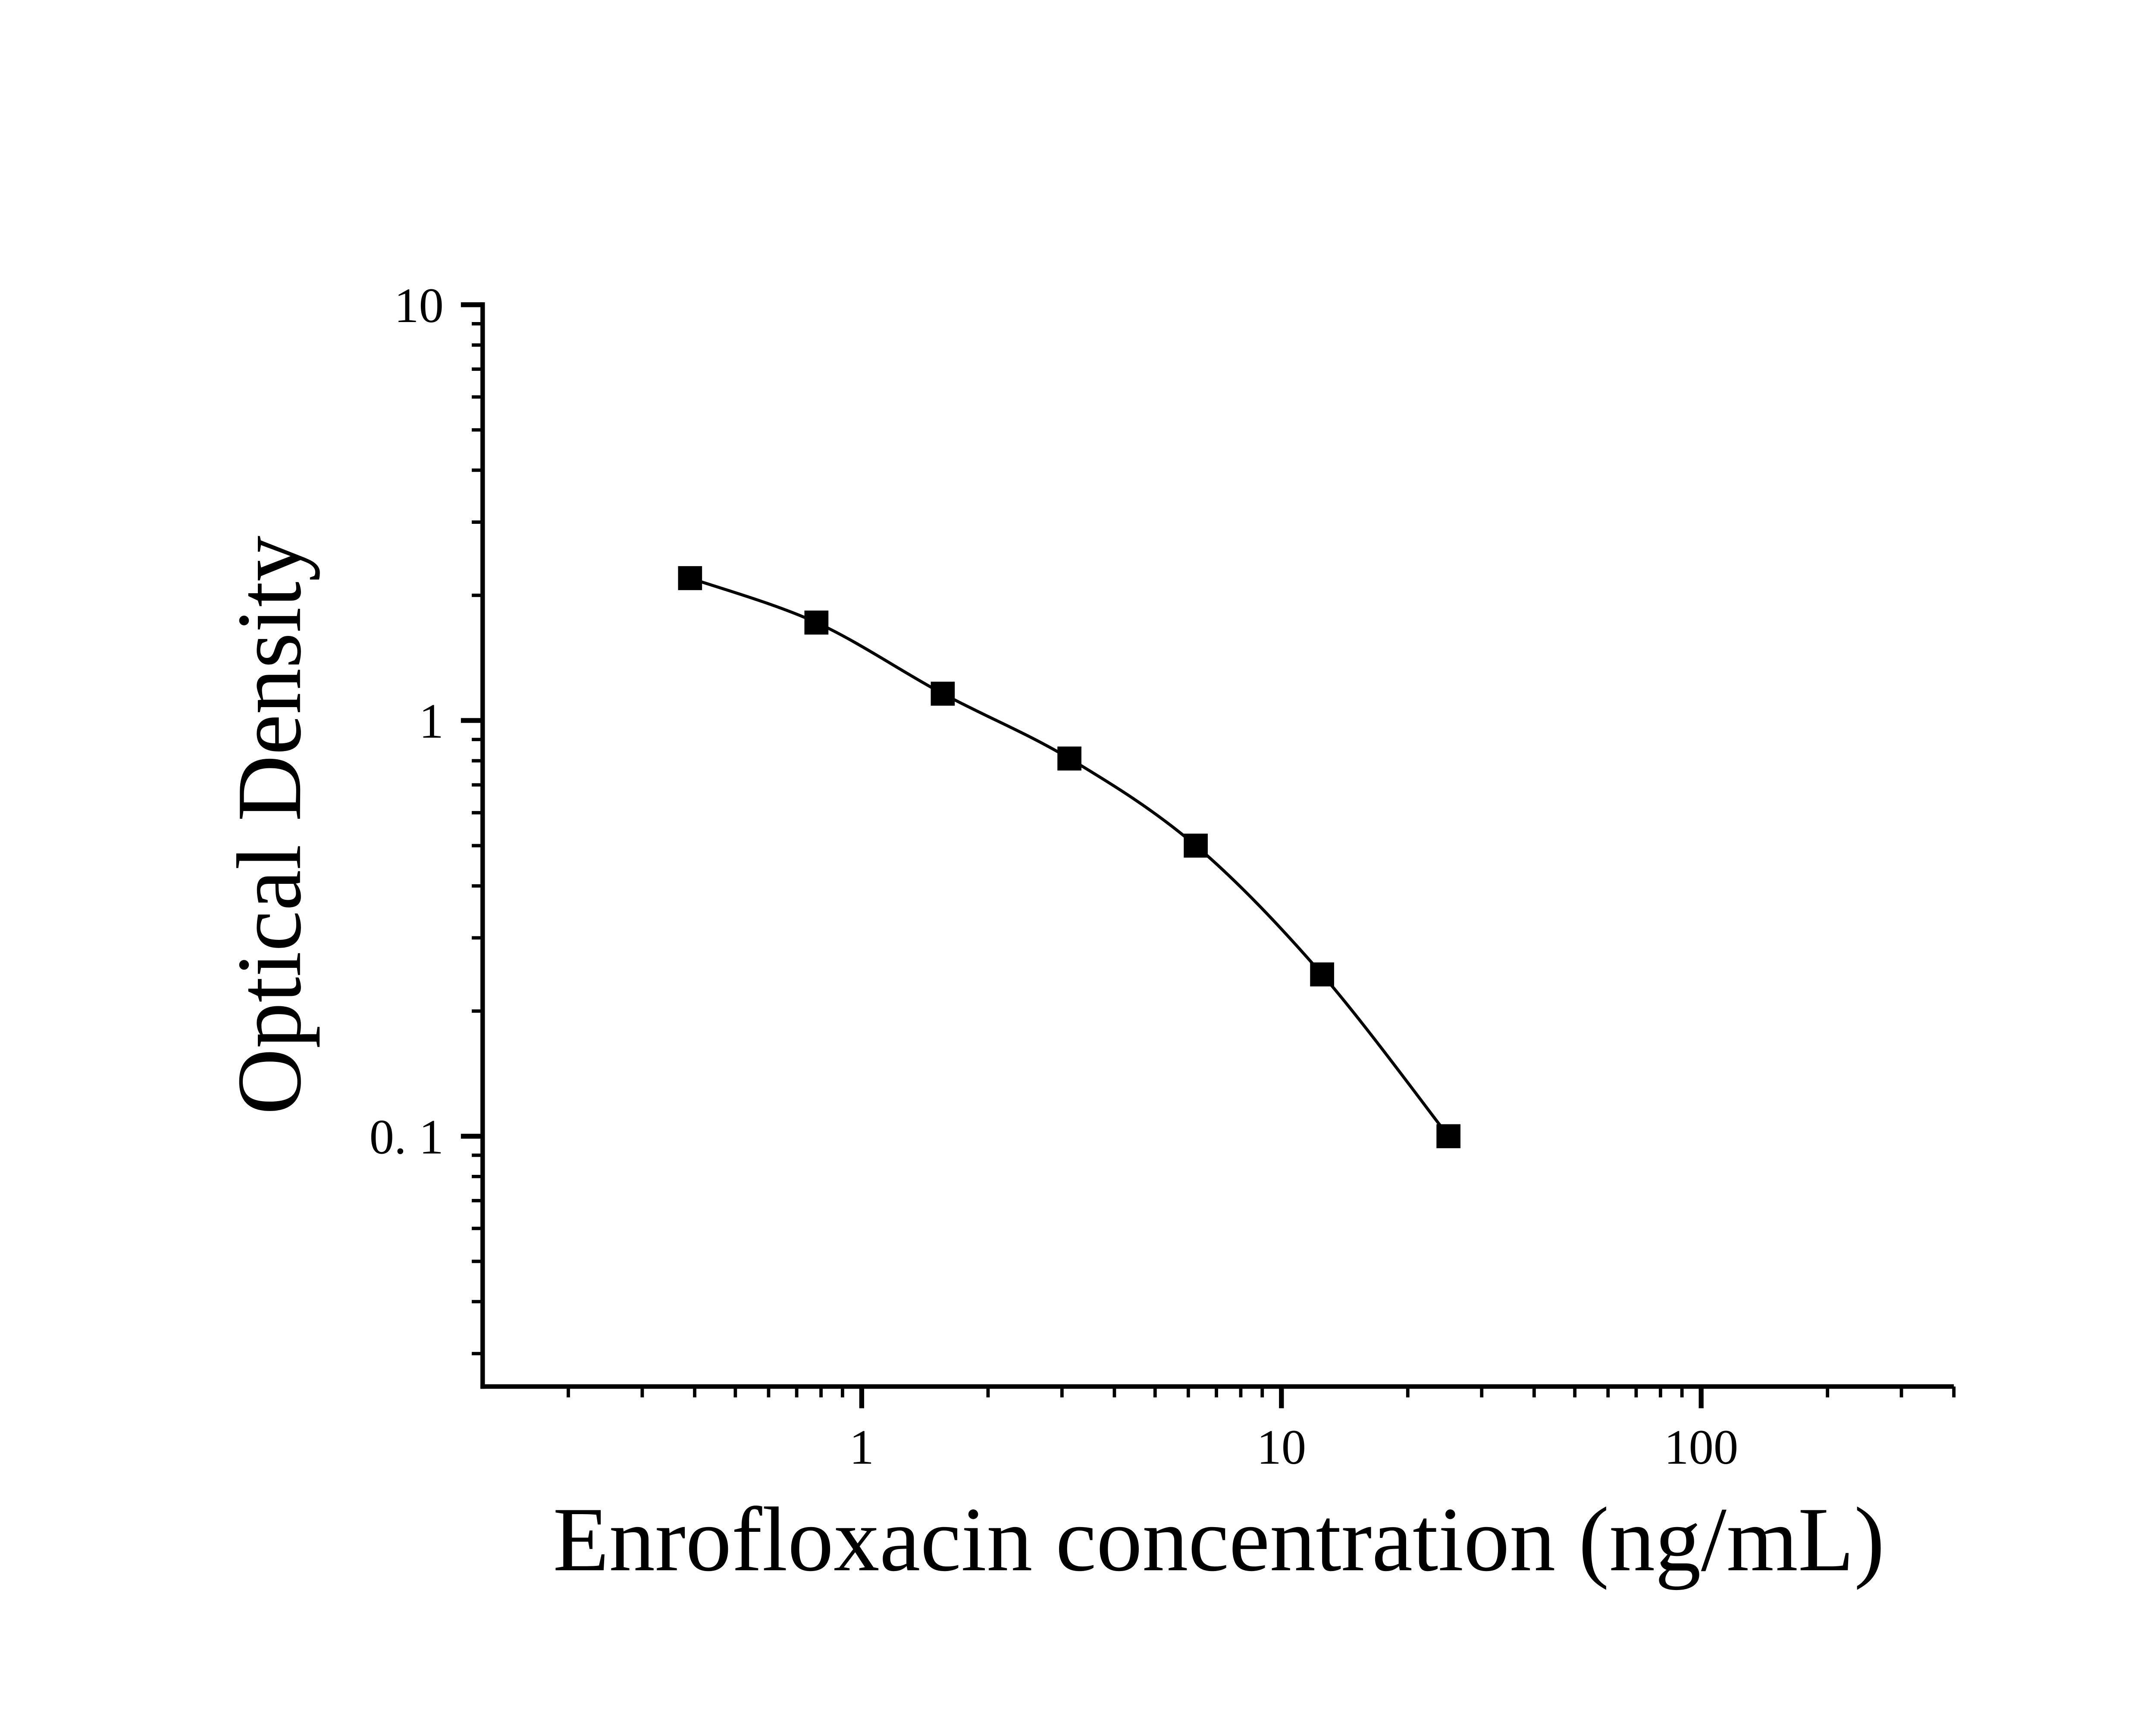 This screenshot has height=1731, width=2156. What do you see at coordinates (1281, 1447) in the screenshot?
I see `x-tick-label: 10` at bounding box center [1281, 1447].